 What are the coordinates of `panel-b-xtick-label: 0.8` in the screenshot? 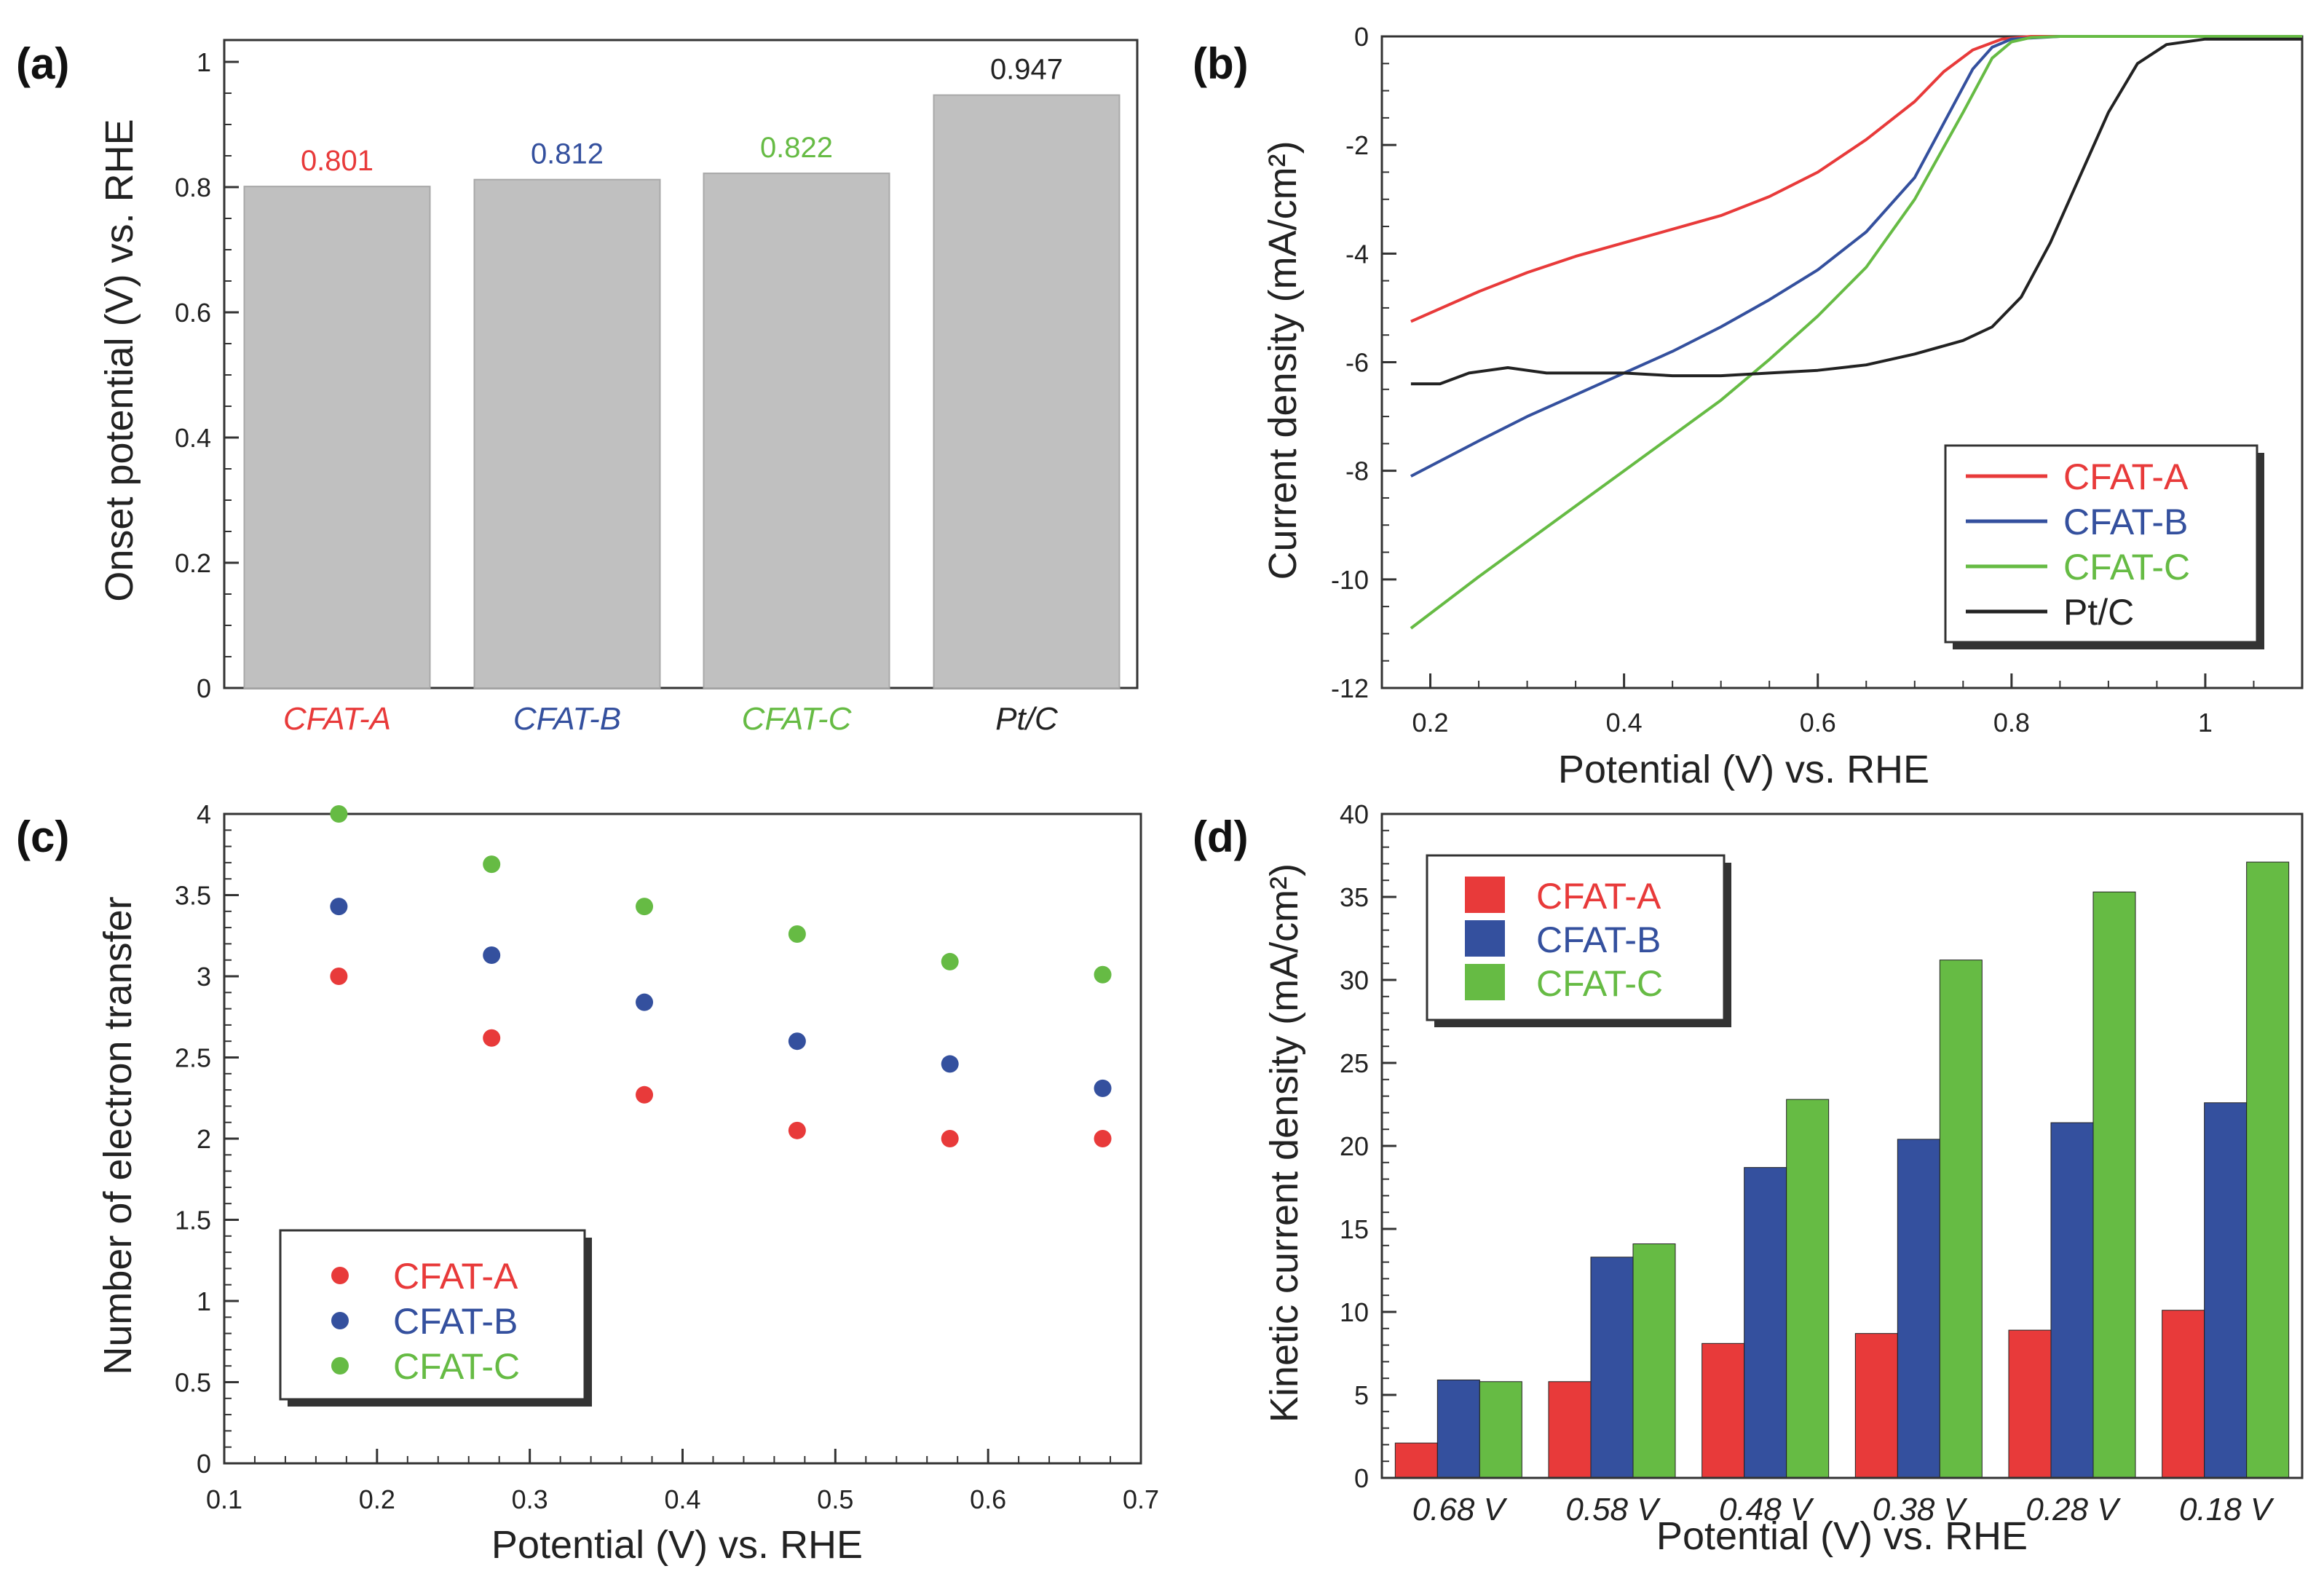 It's located at (2011, 722).